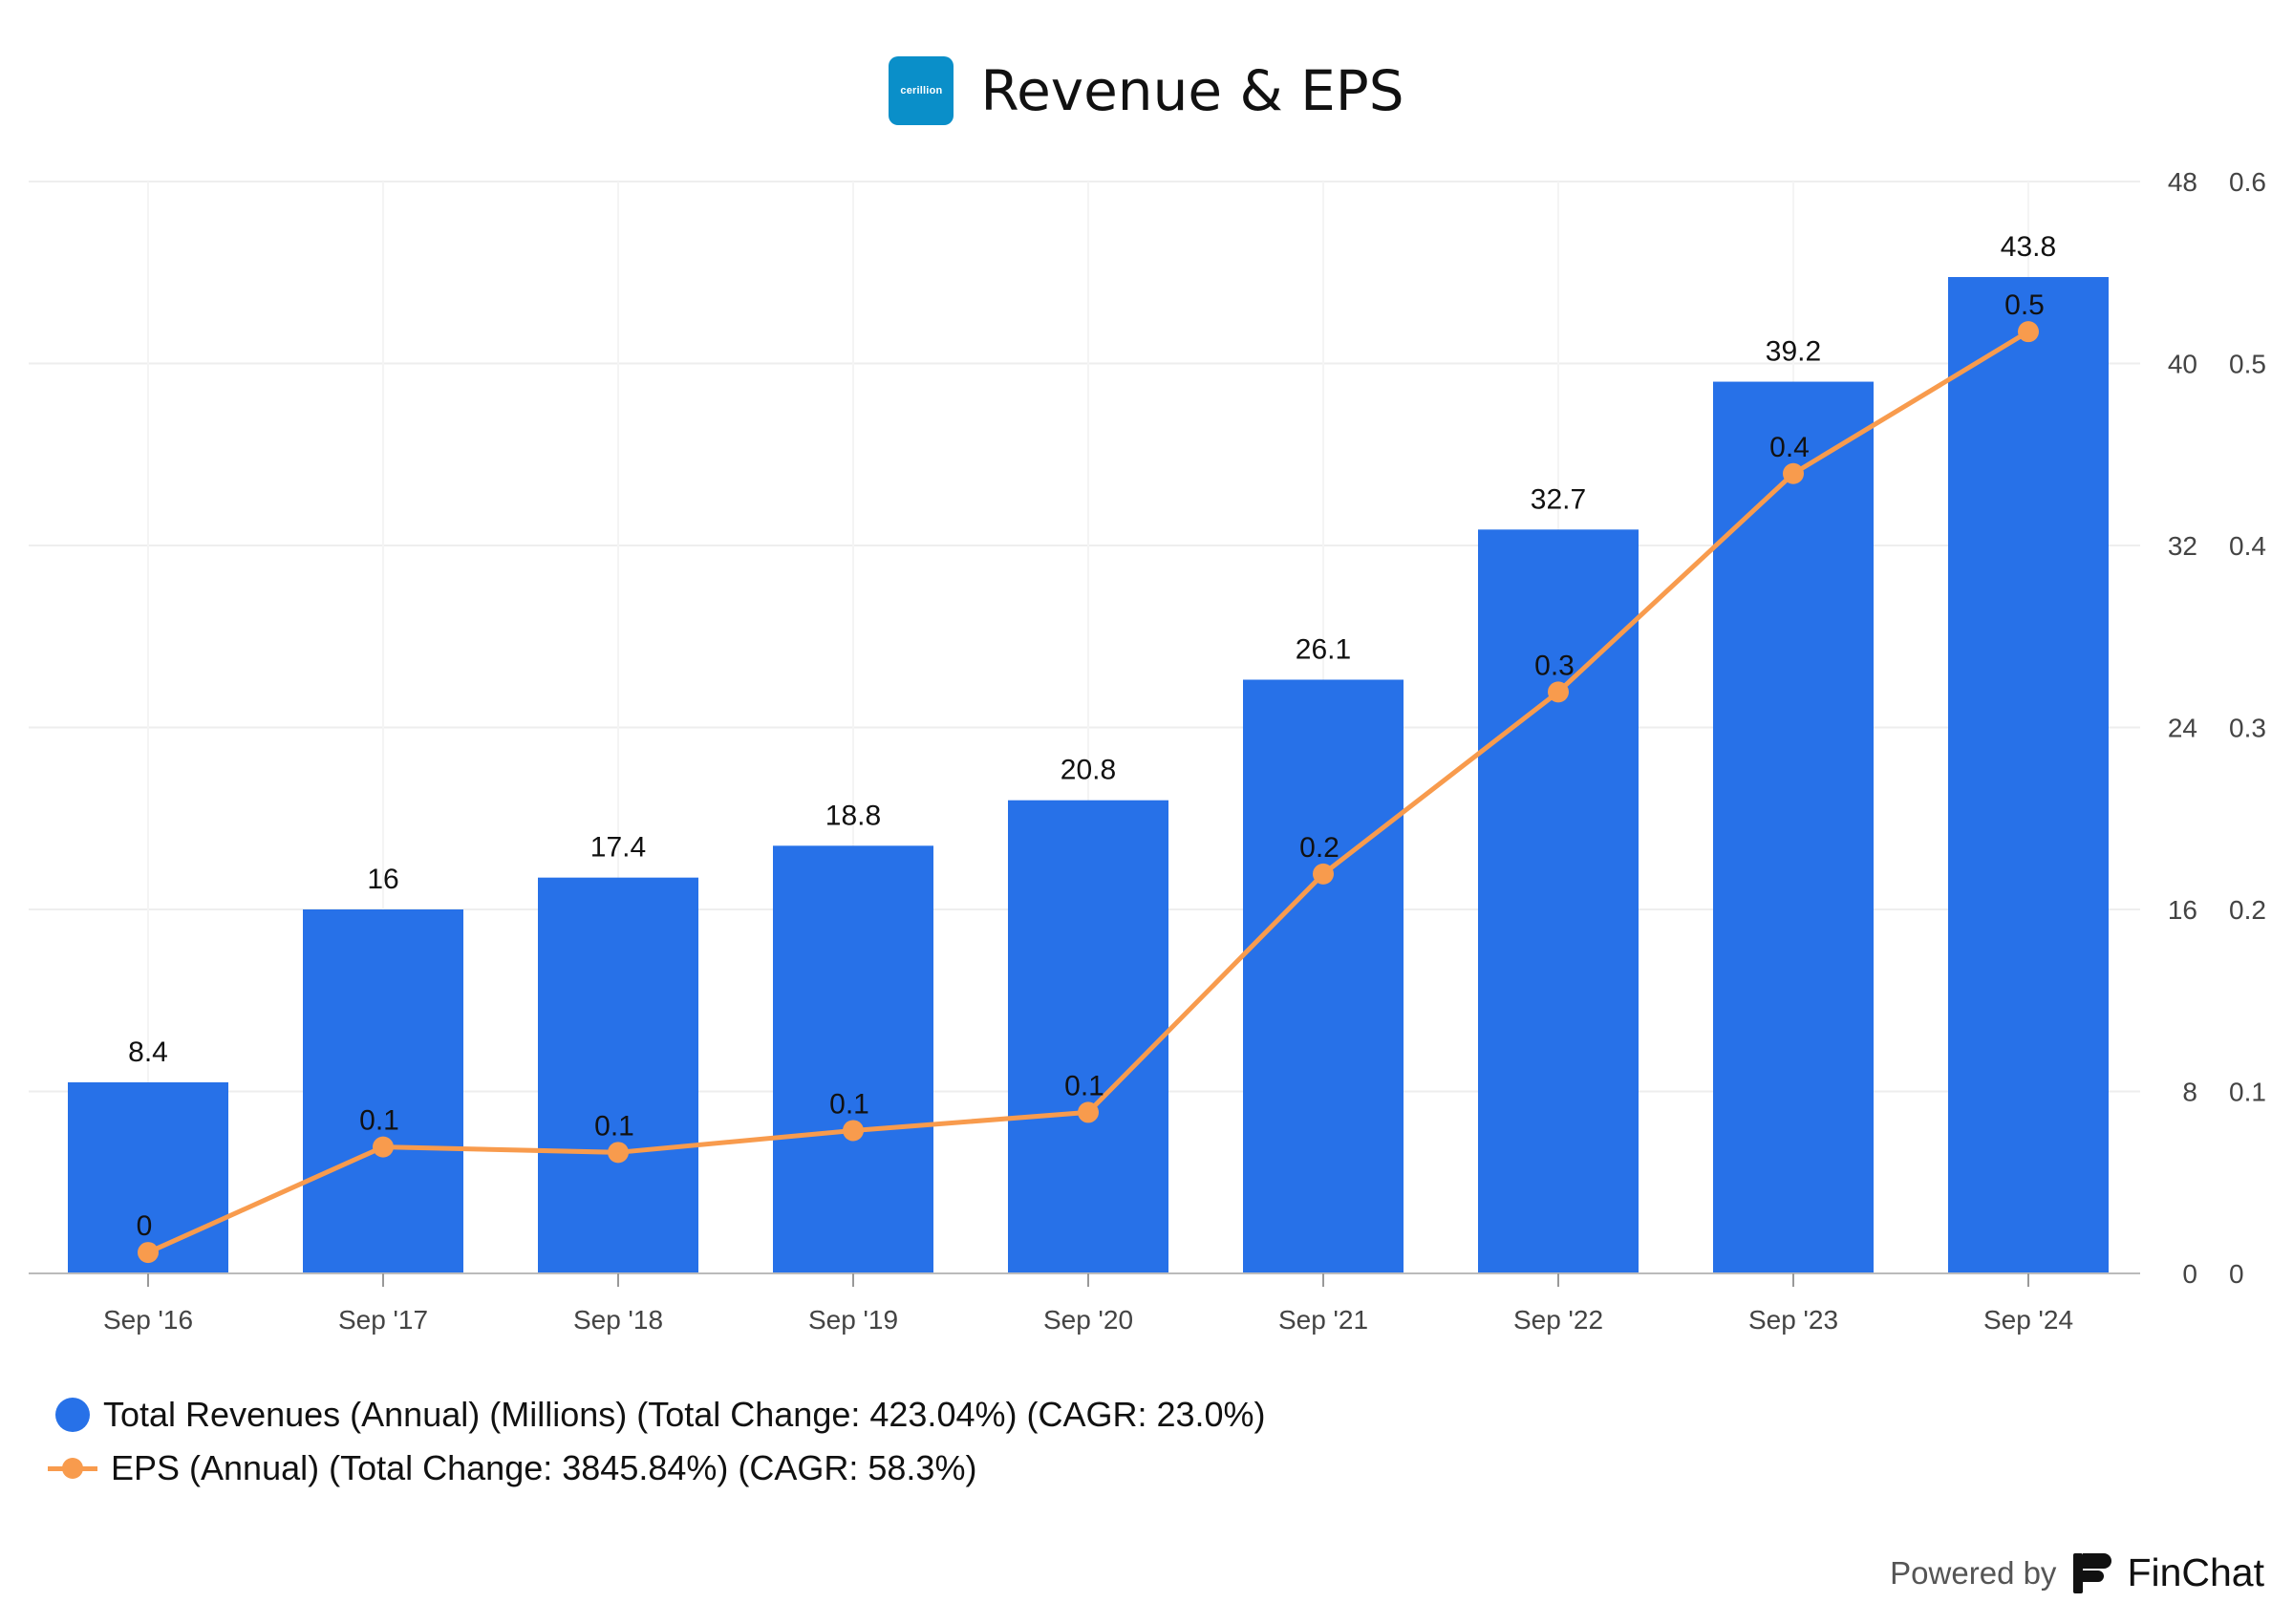 The image size is (2293, 1624). I want to click on powered-by-text: Powered by, so click(1973, 1573).